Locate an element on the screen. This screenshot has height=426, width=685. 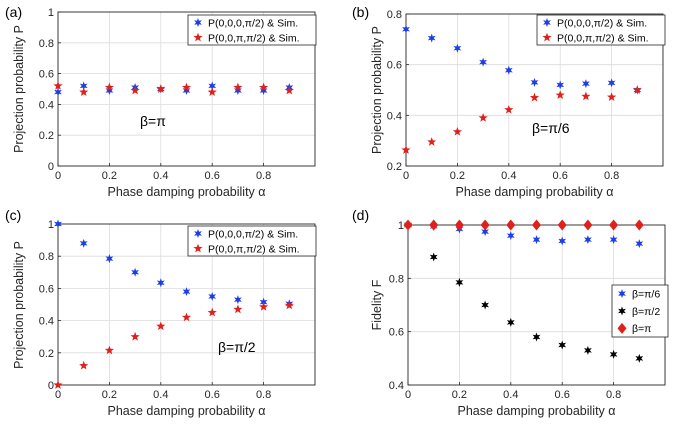
beta-annotation: β=π/2 is located at coordinates (237, 347).